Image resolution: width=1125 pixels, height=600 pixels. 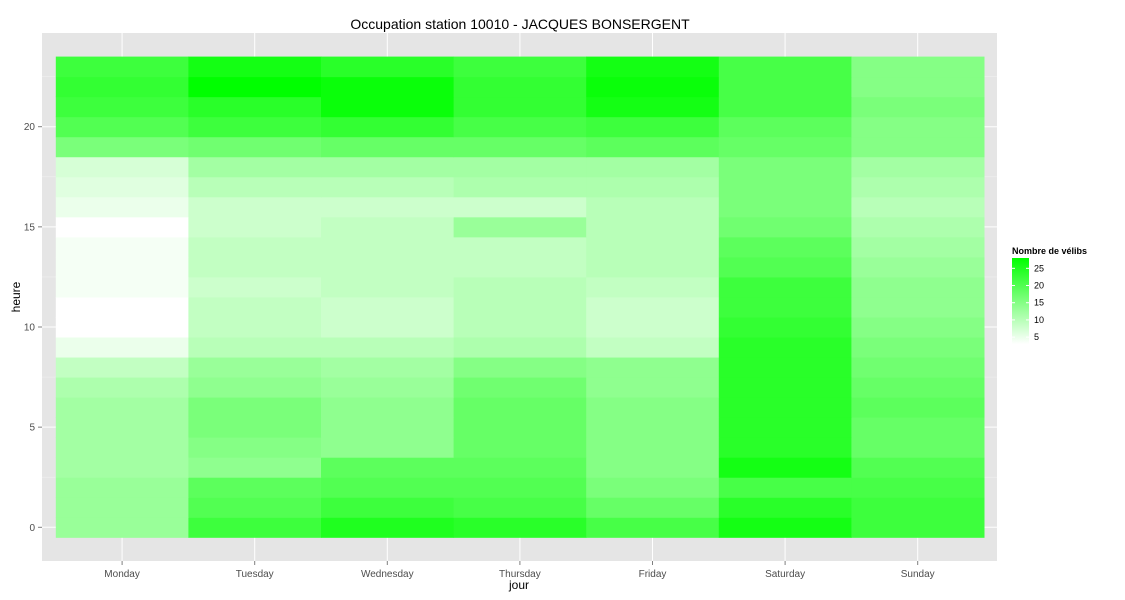 I want to click on legend-tick-label: 10, so click(x=1039, y=320).